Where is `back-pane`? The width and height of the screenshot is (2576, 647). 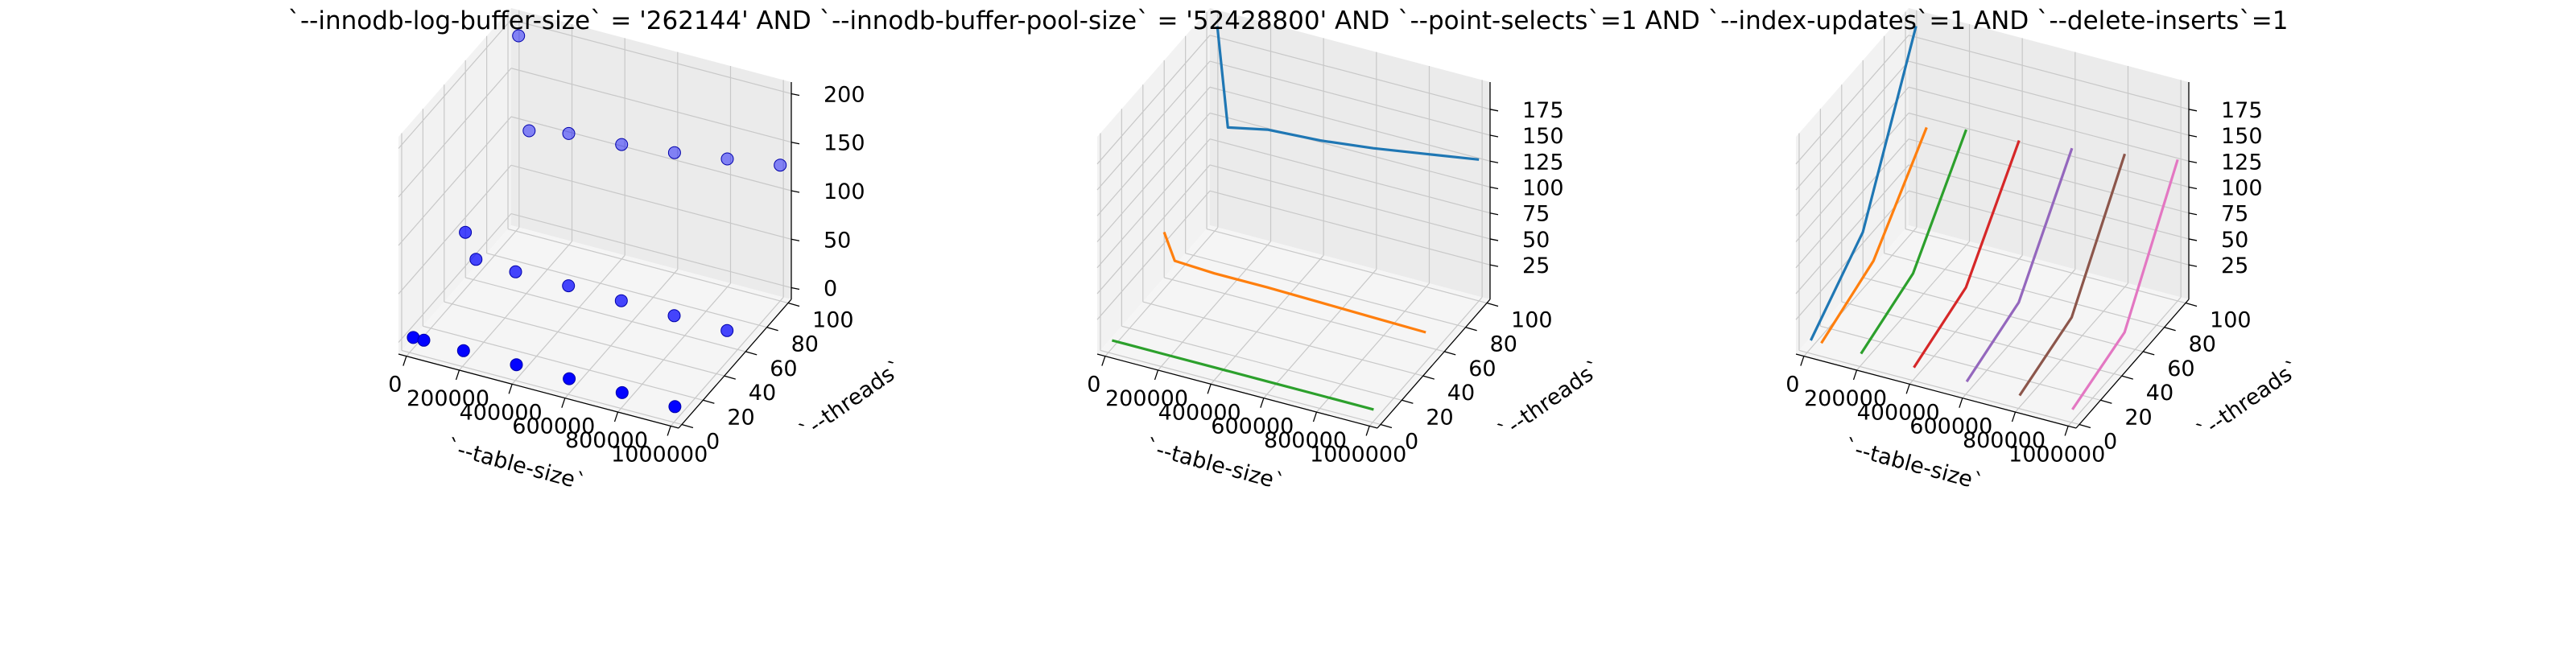
back-pane is located at coordinates (1350, 153).